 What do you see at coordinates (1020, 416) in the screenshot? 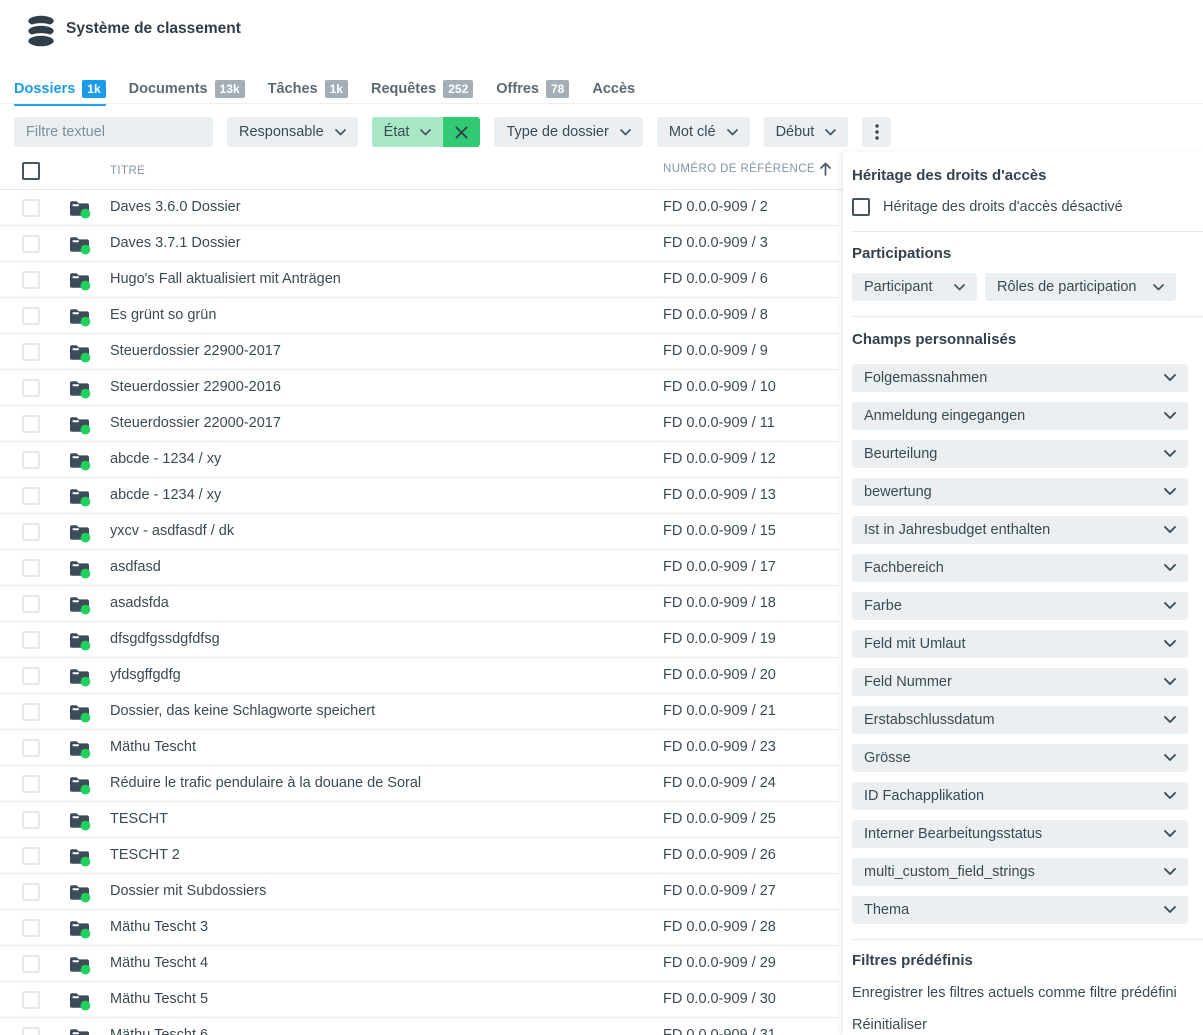
I see `custom-field-dropdown: Anmeldung eingegangen` at bounding box center [1020, 416].